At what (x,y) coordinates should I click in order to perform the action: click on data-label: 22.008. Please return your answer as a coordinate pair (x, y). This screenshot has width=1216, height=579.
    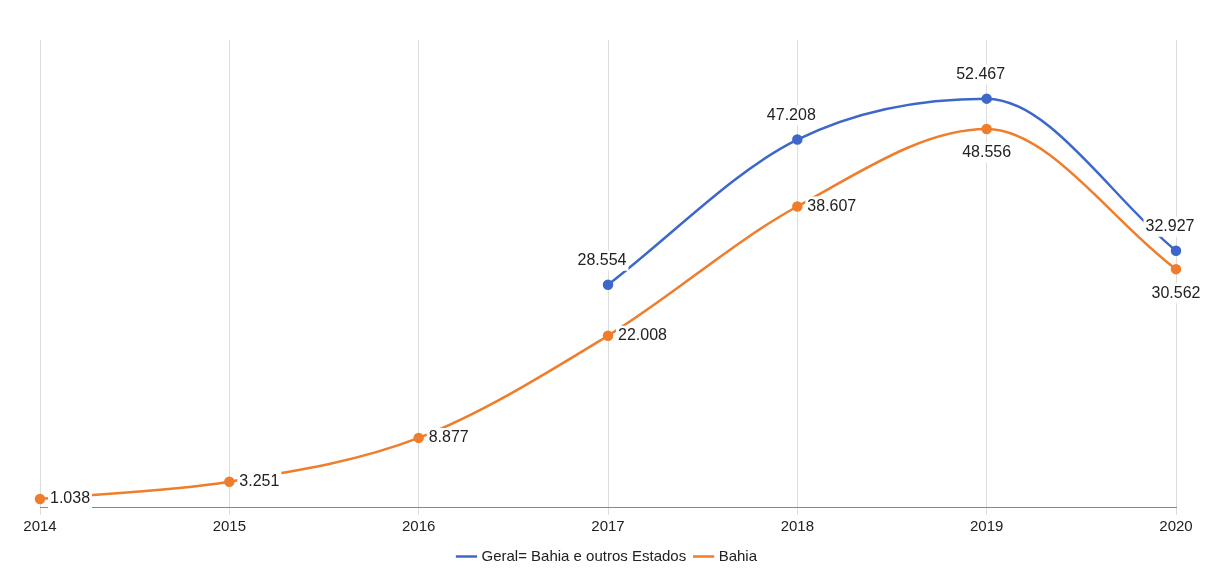
    Looking at the image, I should click on (643, 335).